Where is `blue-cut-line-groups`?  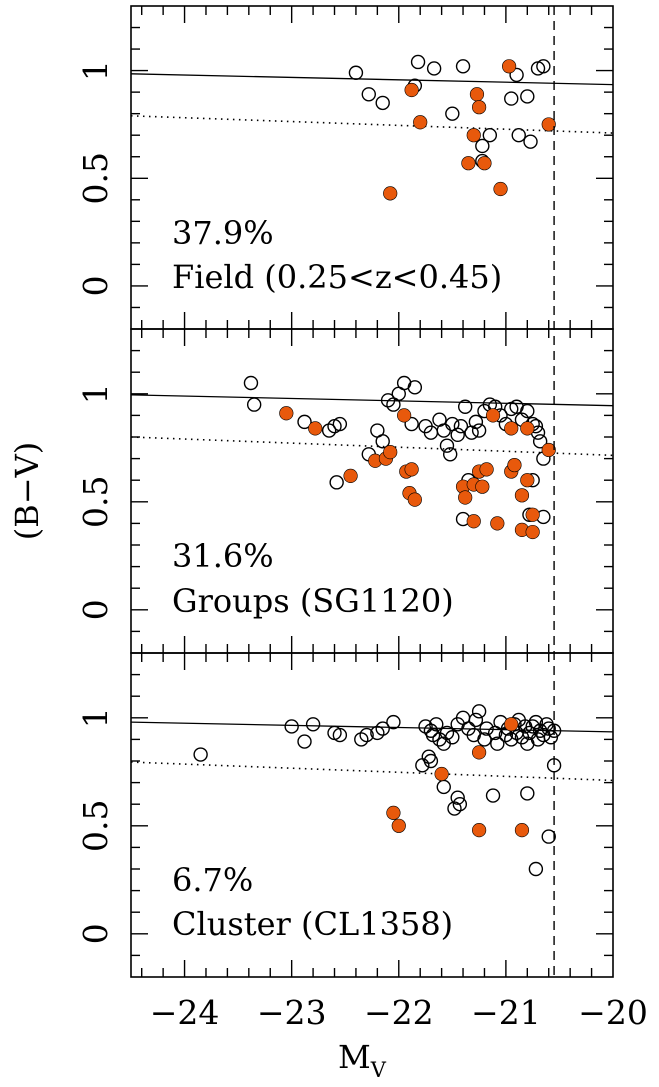 blue-cut-line-groups is located at coordinates (372, 446).